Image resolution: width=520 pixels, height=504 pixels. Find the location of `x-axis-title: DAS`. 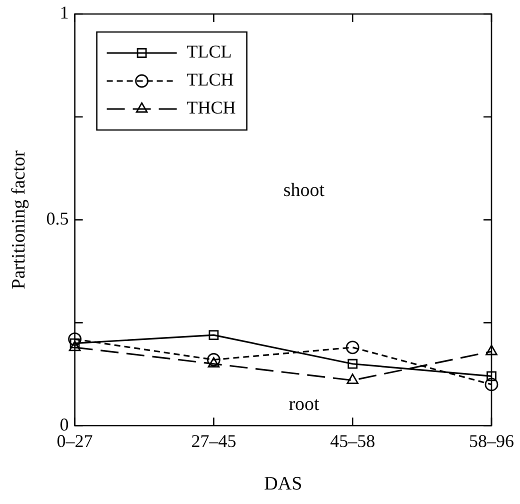

x-axis-title: DAS is located at coordinates (283, 484).